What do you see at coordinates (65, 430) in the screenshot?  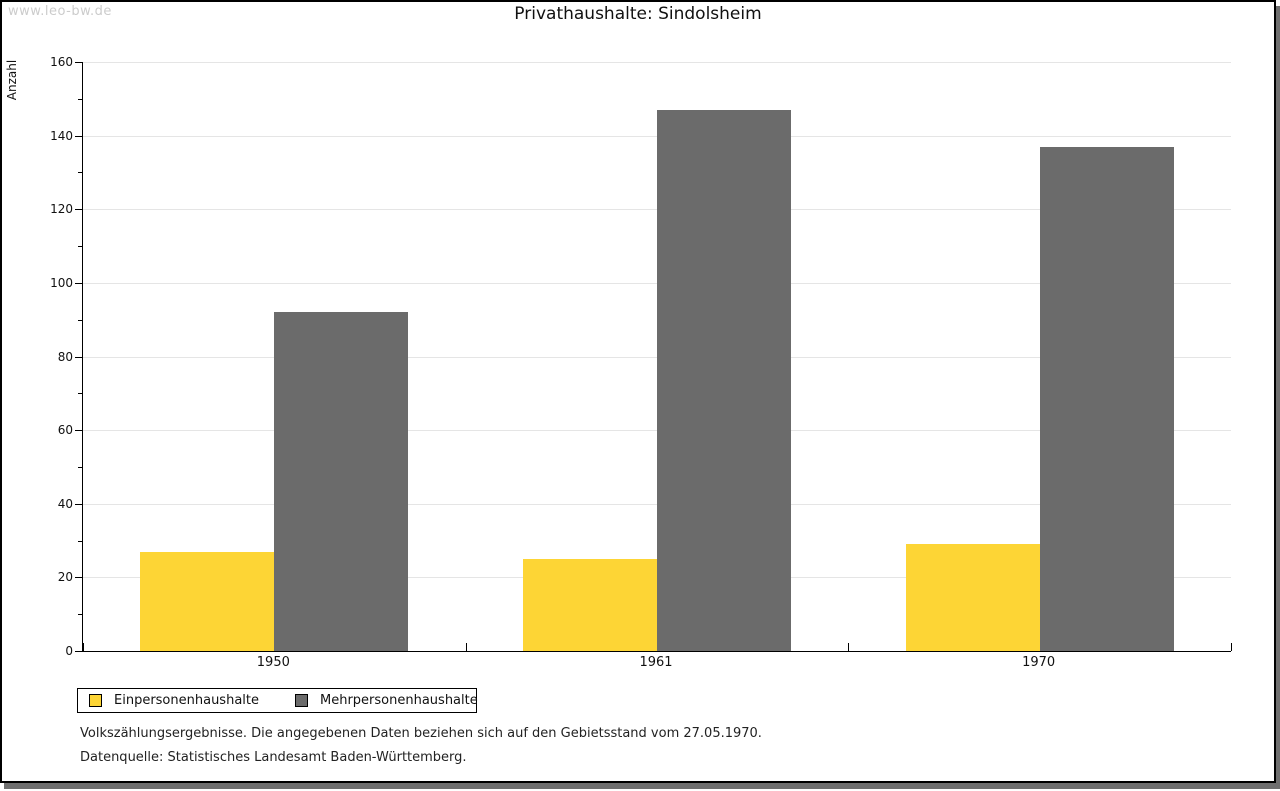 I see `y-tick-label-60: 60` at bounding box center [65, 430].